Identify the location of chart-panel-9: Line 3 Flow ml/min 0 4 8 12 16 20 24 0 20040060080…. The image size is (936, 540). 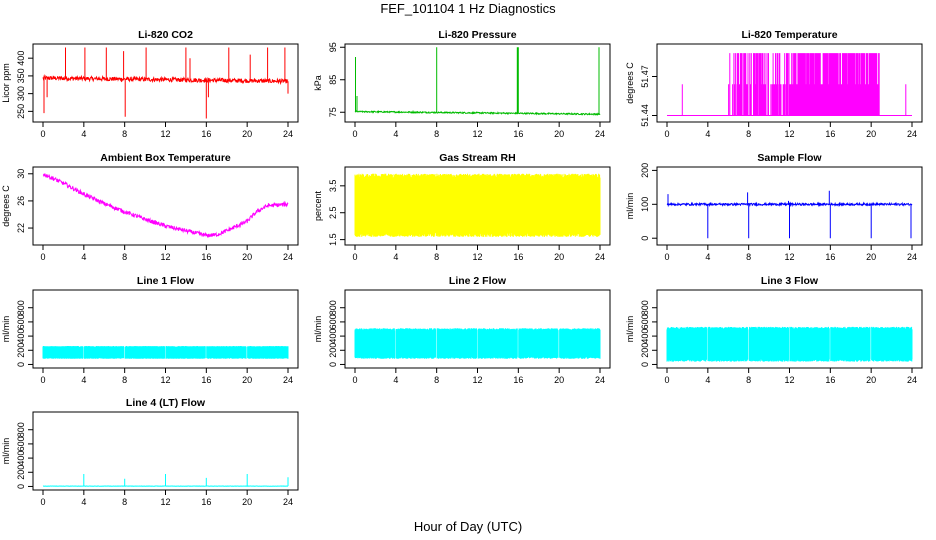
(774, 330).